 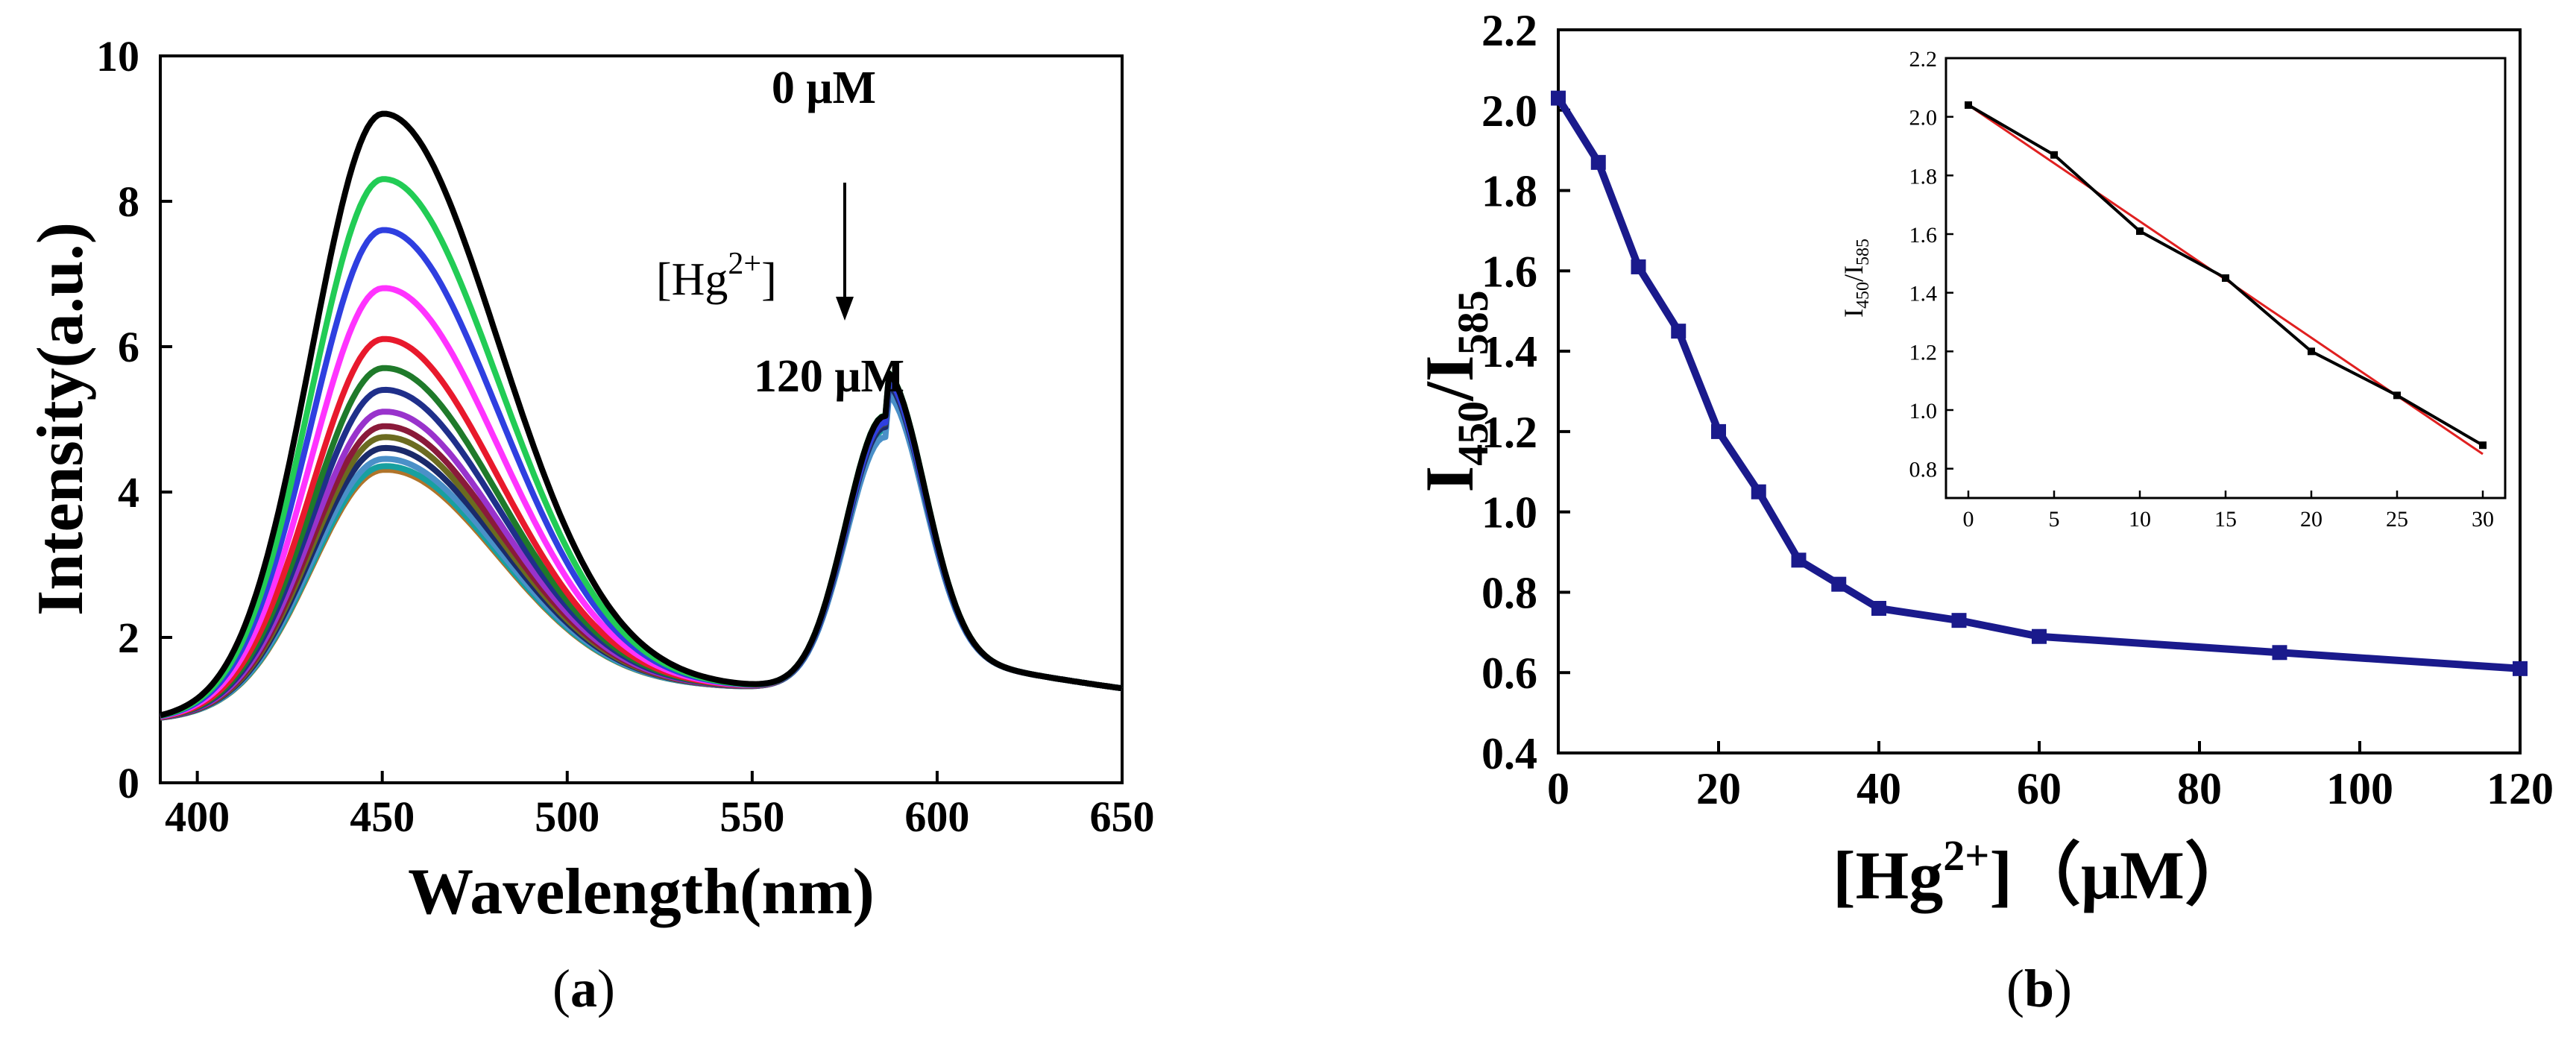 What do you see at coordinates (567, 816) in the screenshot?
I see `a-xtick-label-2: 500` at bounding box center [567, 816].